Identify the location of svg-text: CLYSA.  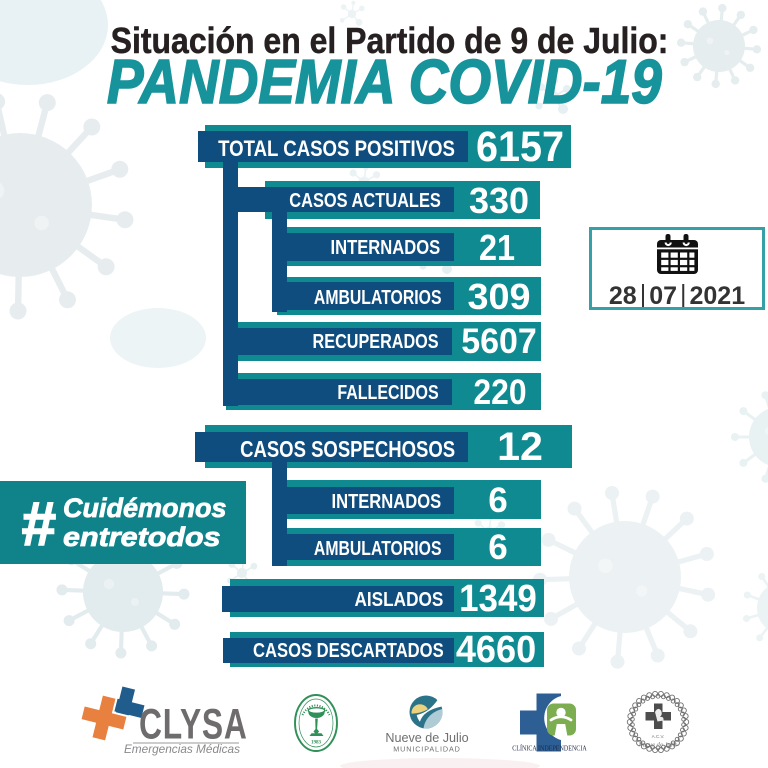
(193, 725).